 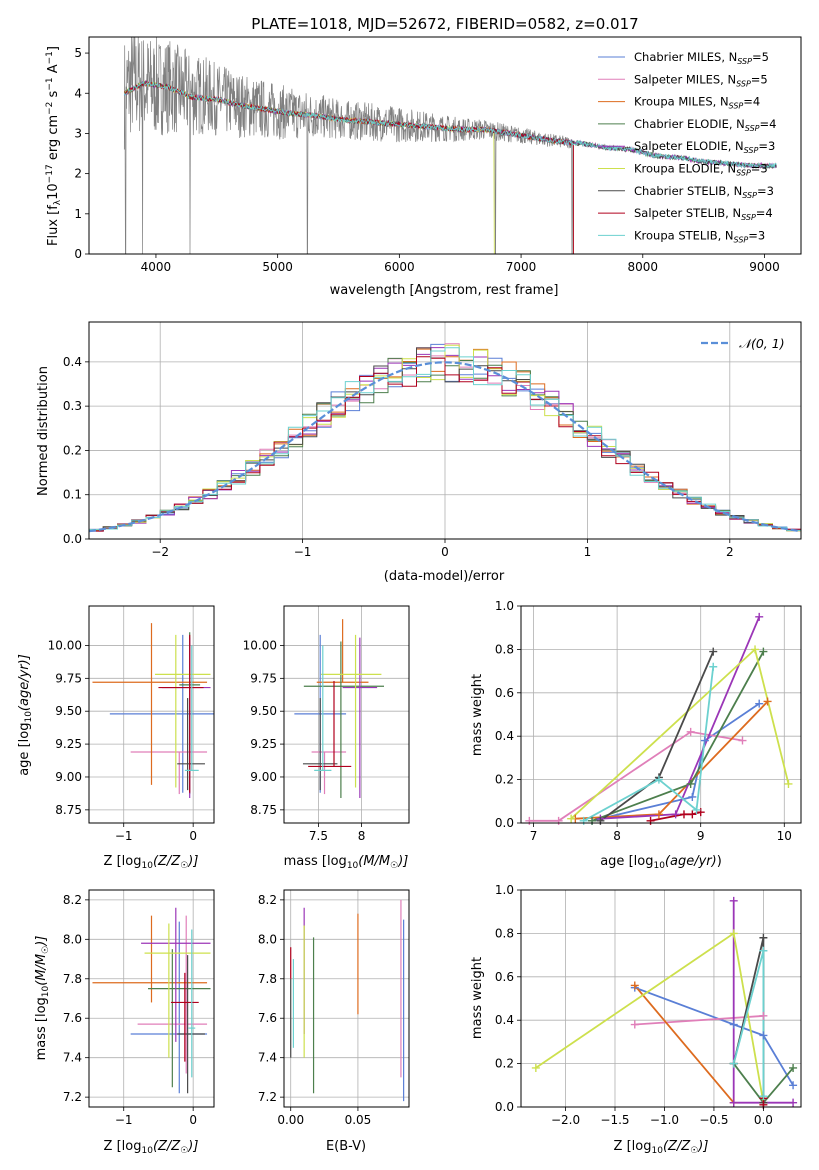 What do you see at coordinates (685, 57) in the screenshot?
I see `legend-label-text: Chabrier MILES, N` at bounding box center [685, 57].